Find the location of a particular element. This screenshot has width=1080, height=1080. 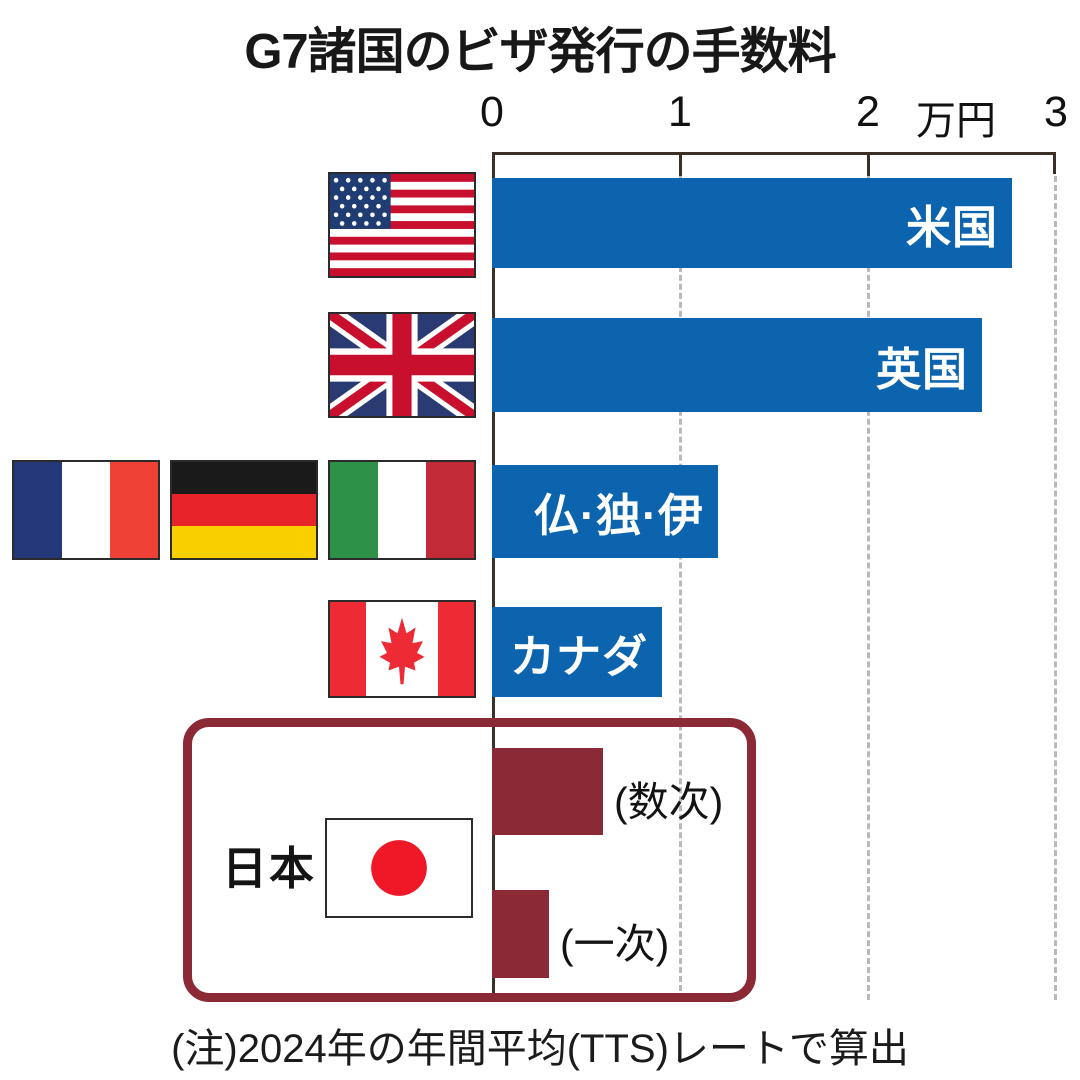

y-axis-line is located at coordinates (493, 576).